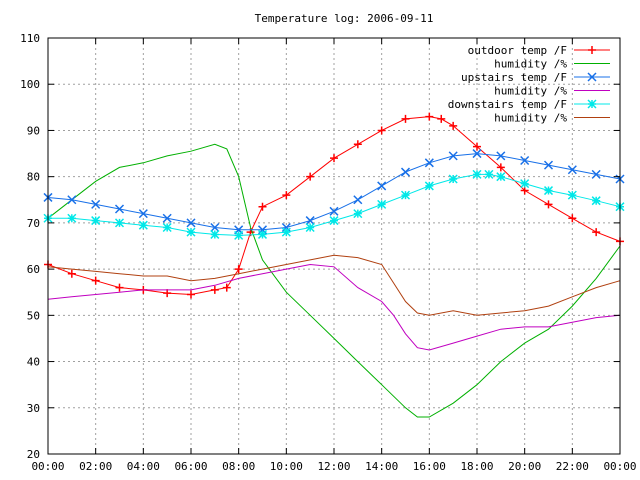 The height and width of the screenshot is (480, 640). I want to click on y-tick-label: 70, so click(33, 223).